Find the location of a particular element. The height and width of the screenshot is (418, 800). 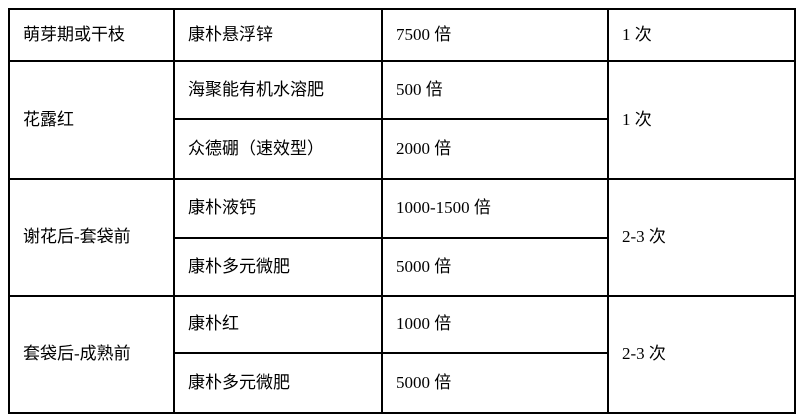

stage-cell: 花露红 is located at coordinates (91, 120).